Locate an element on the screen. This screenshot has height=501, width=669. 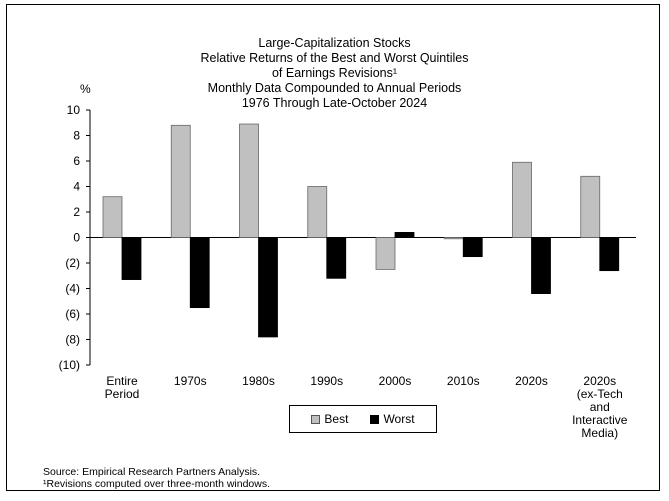
y-tick-label: (2) is located at coordinates (72, 263).